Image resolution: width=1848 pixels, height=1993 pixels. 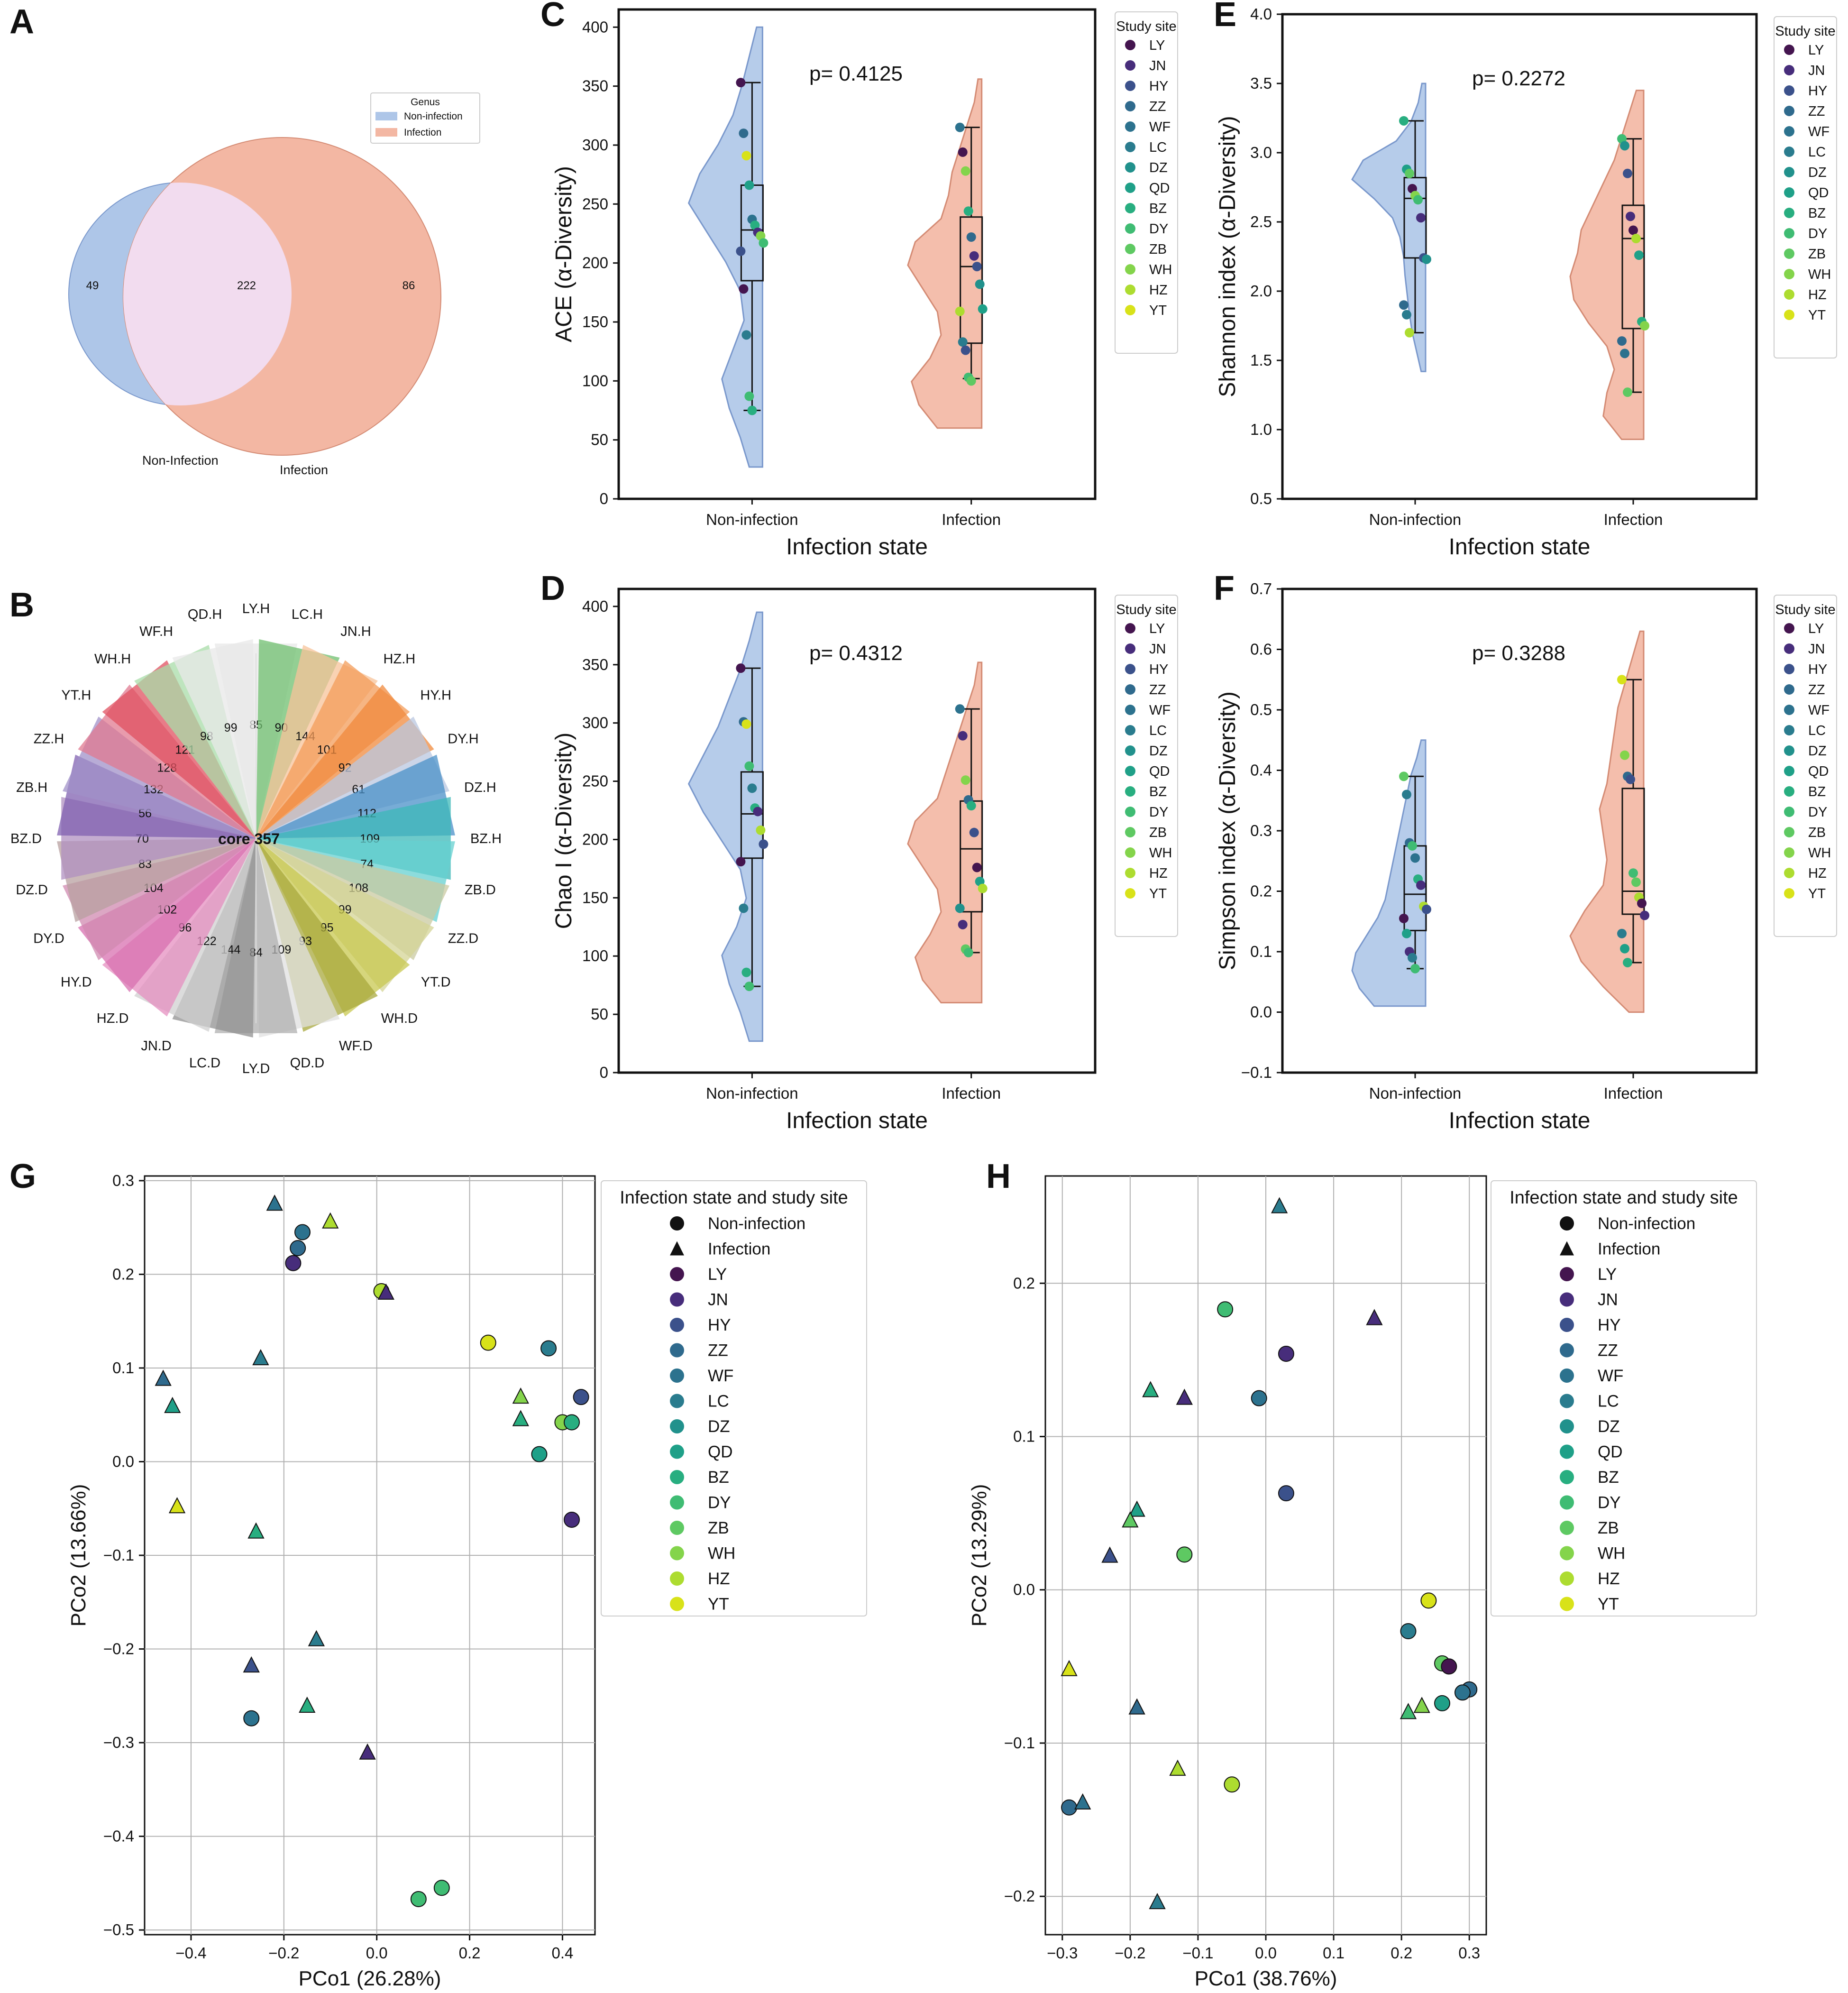 What do you see at coordinates (1227, 256) in the screenshot?
I see `y-axis-title: Shannon index (α-Diversity)` at bounding box center [1227, 256].